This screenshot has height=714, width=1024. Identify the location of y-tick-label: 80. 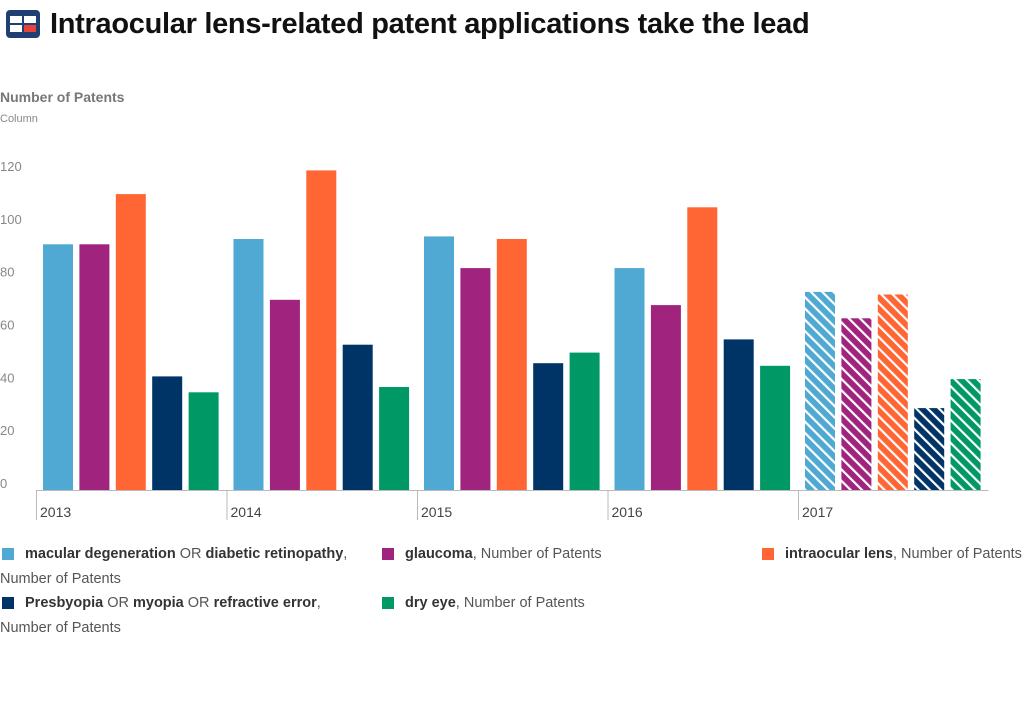
(7, 272).